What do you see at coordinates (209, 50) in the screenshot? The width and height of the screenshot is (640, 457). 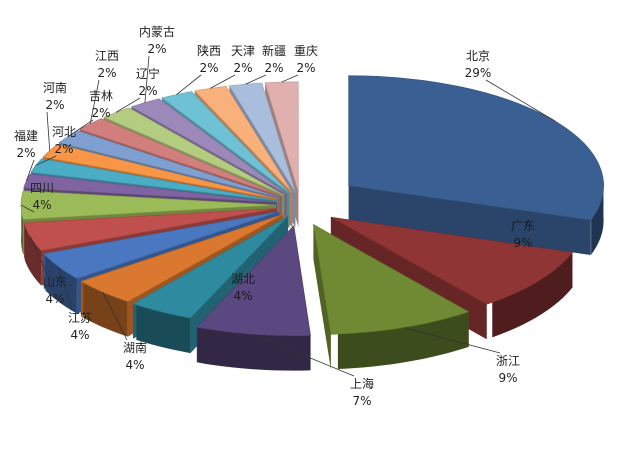 I see `slice-label-16: 陕西` at bounding box center [209, 50].